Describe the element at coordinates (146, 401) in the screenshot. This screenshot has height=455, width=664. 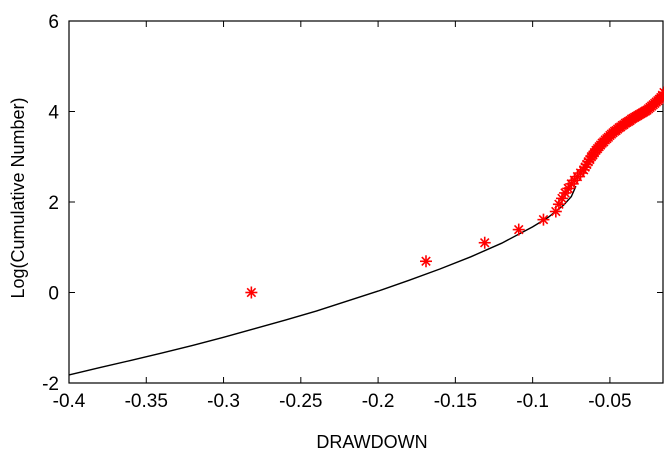
I see `x-tick-label: -0.35` at that location.